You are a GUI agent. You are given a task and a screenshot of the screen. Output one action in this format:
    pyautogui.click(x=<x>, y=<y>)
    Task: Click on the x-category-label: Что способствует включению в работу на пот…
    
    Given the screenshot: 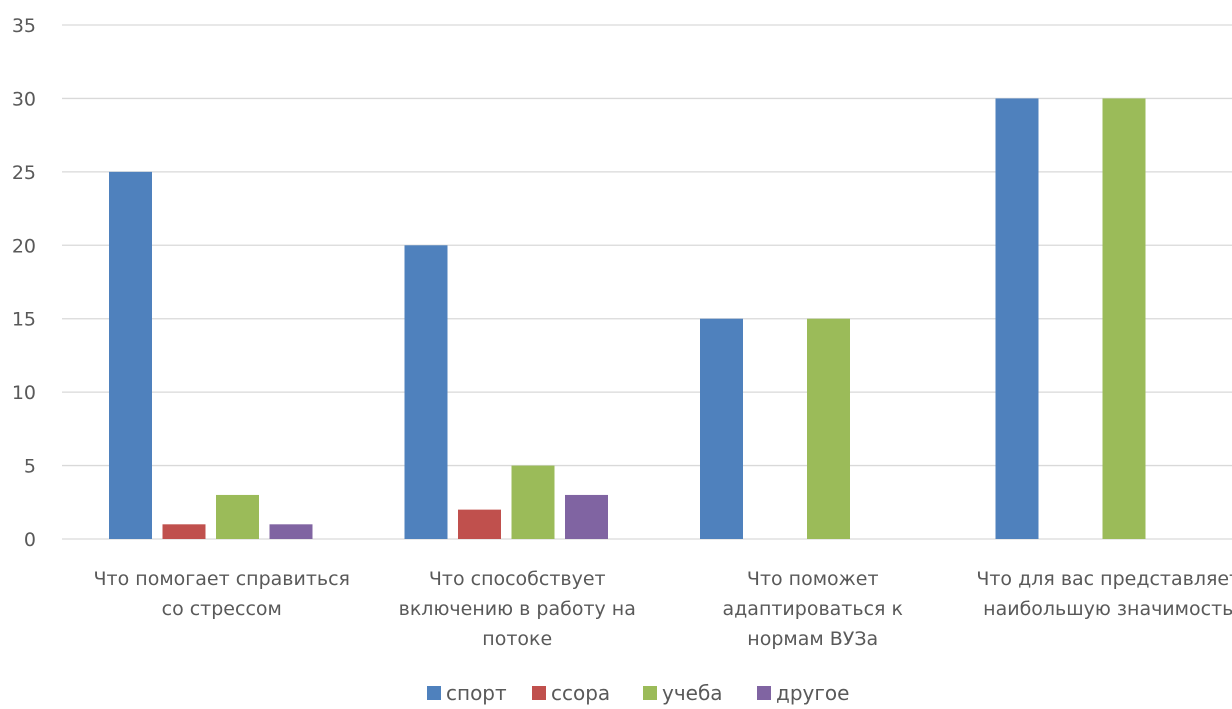 What is the action you would take?
    pyautogui.click(x=517, y=609)
    